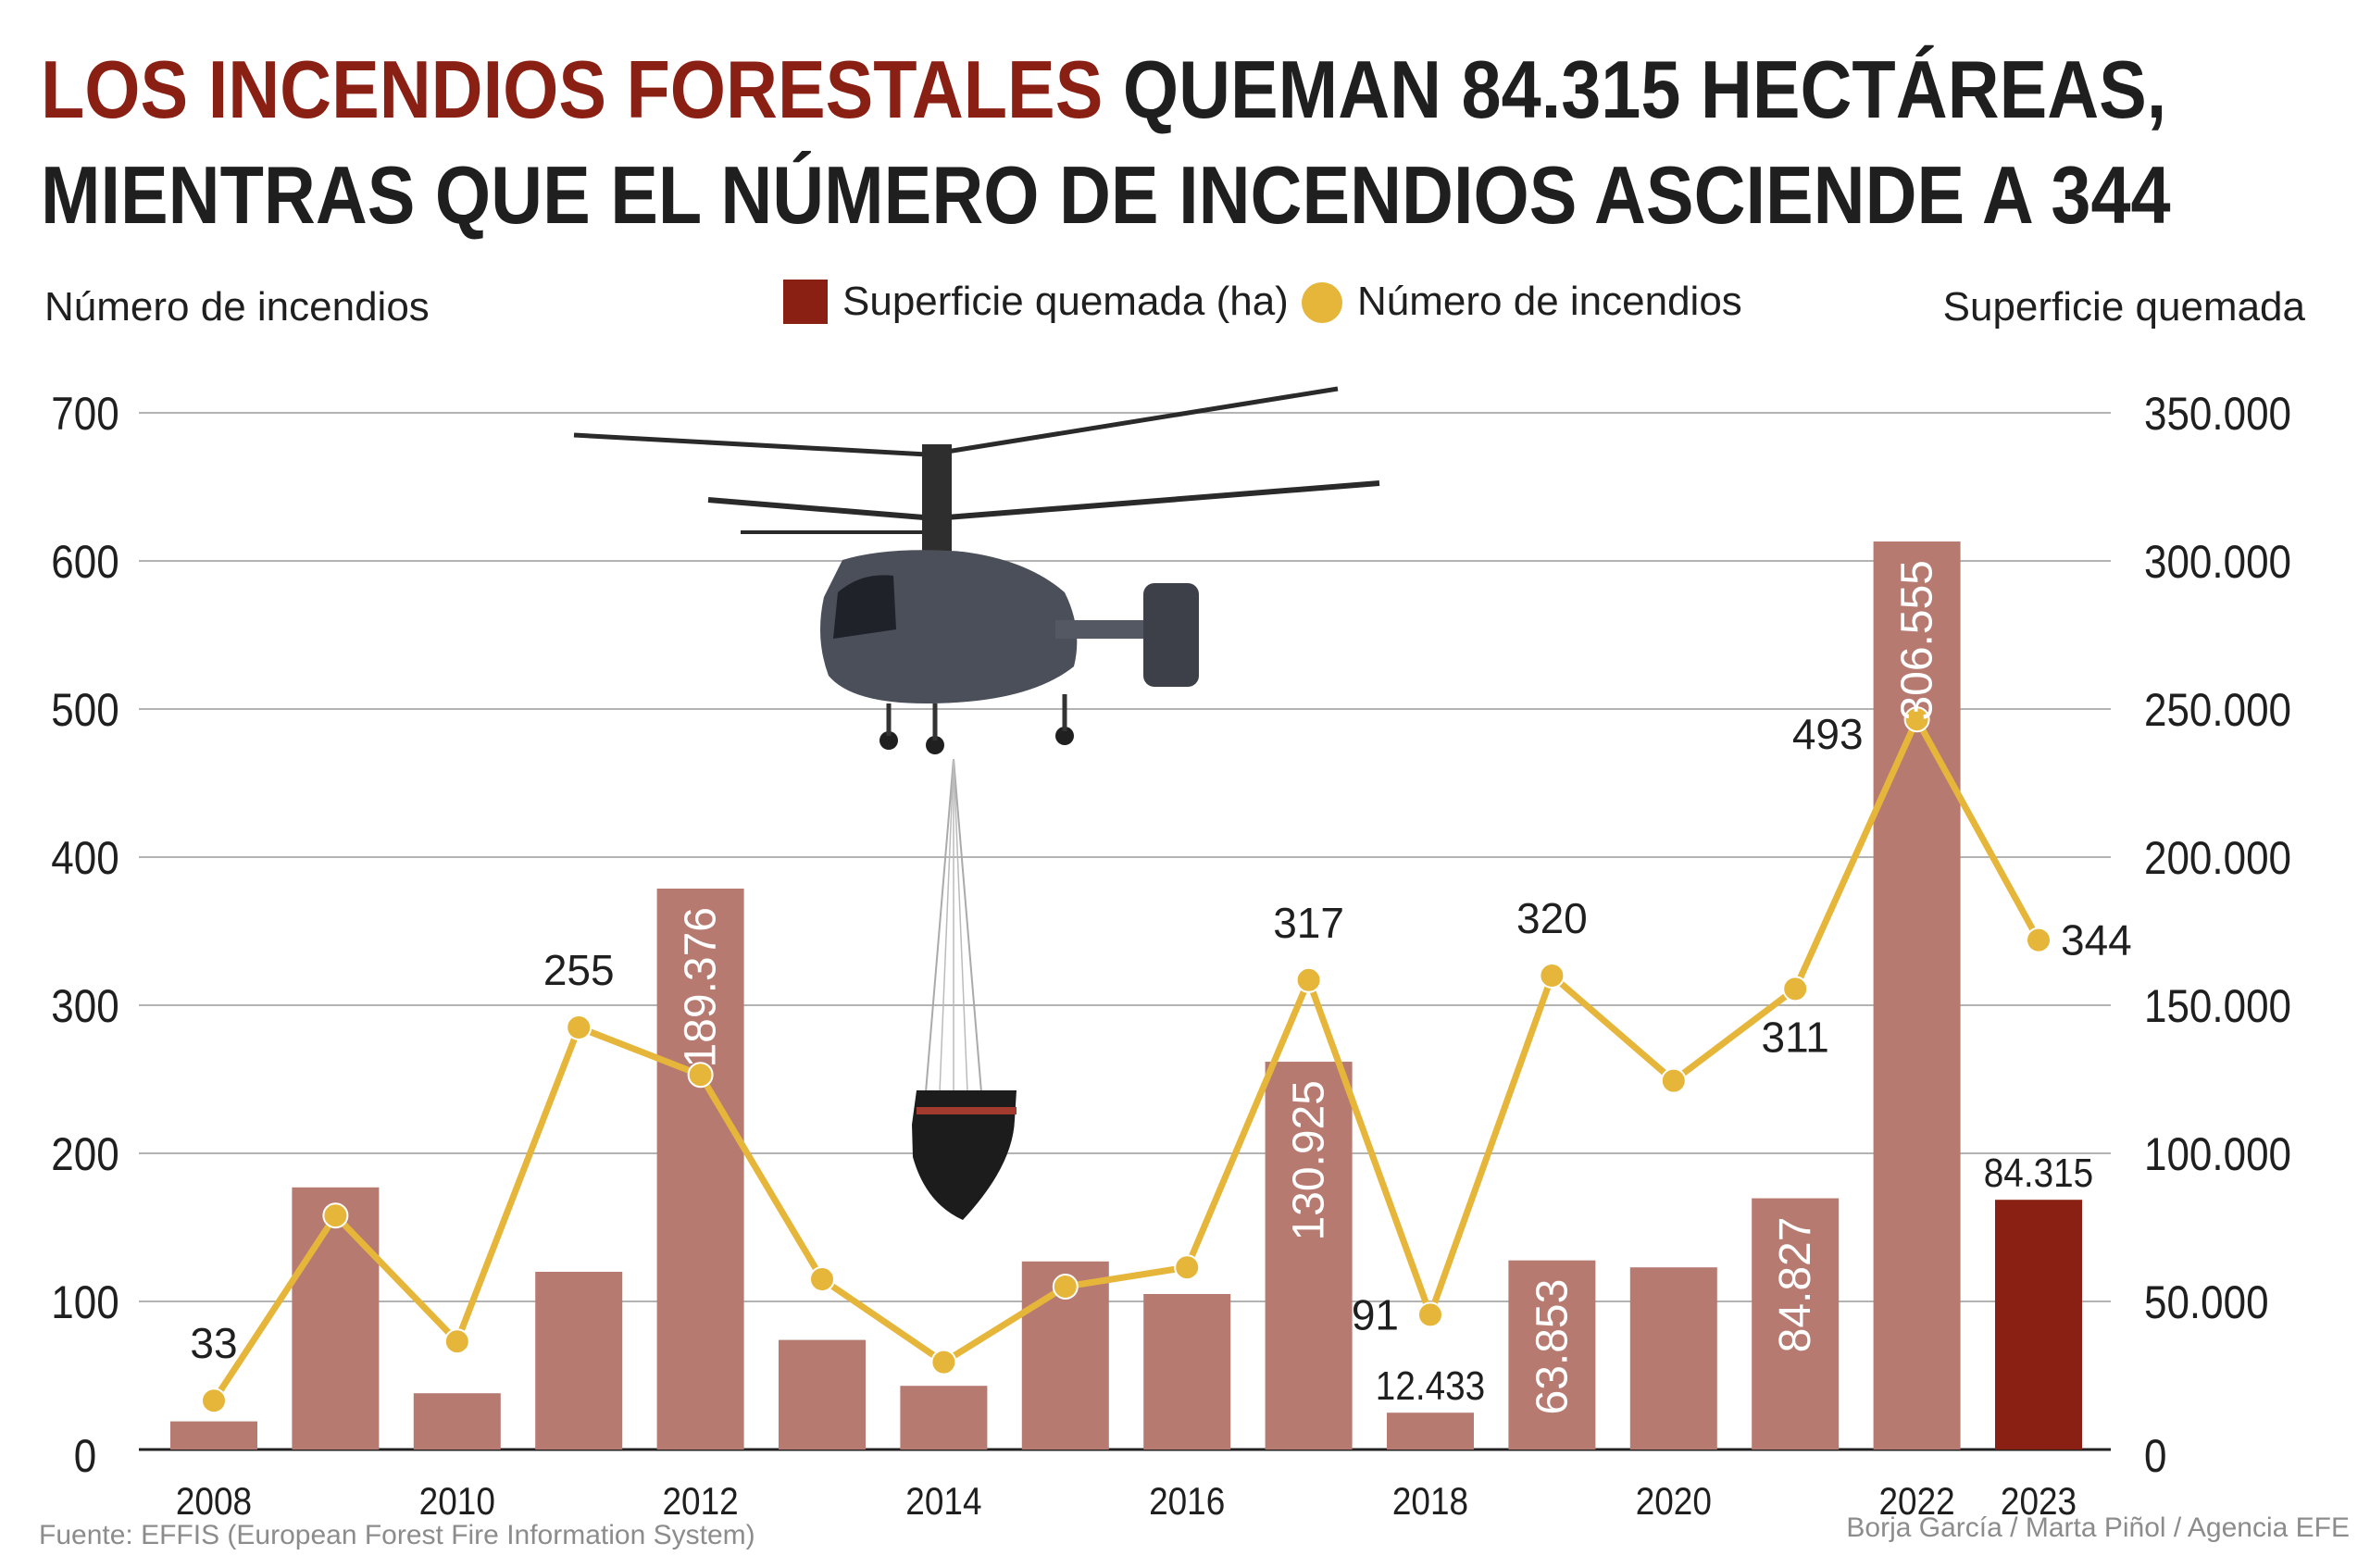  I want to click on x-tick-label: 2018, so click(1430, 1502).